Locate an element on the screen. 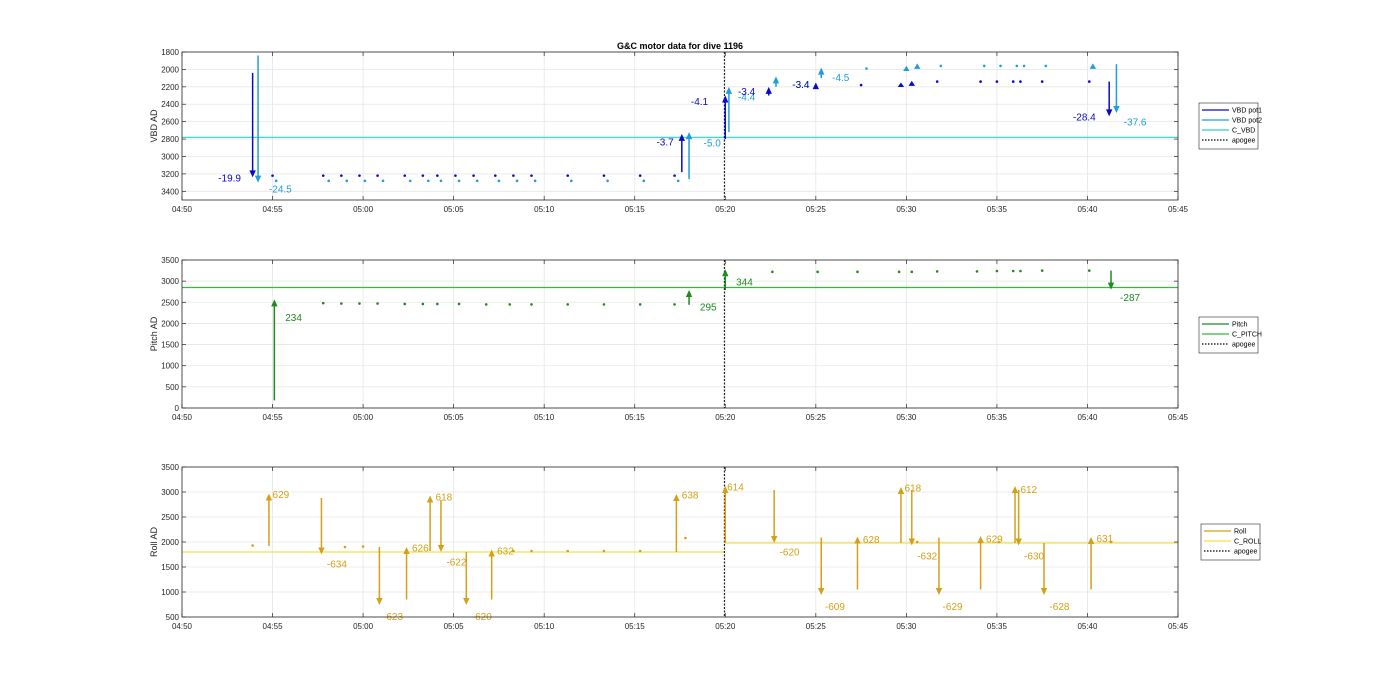  vbd-arrow-label: -19.9 is located at coordinates (229, 178).